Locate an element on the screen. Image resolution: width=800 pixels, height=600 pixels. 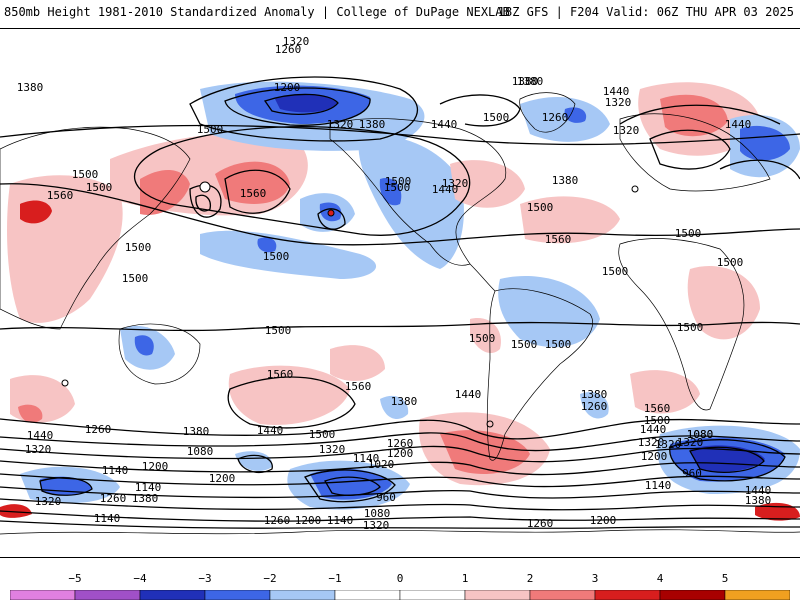
colorbar-tick-label: −5 is located at coordinates (75, 578).